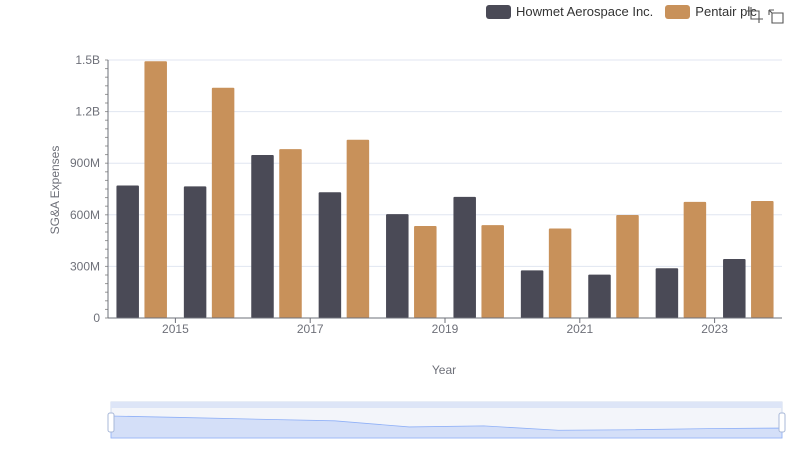  Describe the element at coordinates (695, 259) in the screenshot. I see `bar-pentair-2022` at that location.